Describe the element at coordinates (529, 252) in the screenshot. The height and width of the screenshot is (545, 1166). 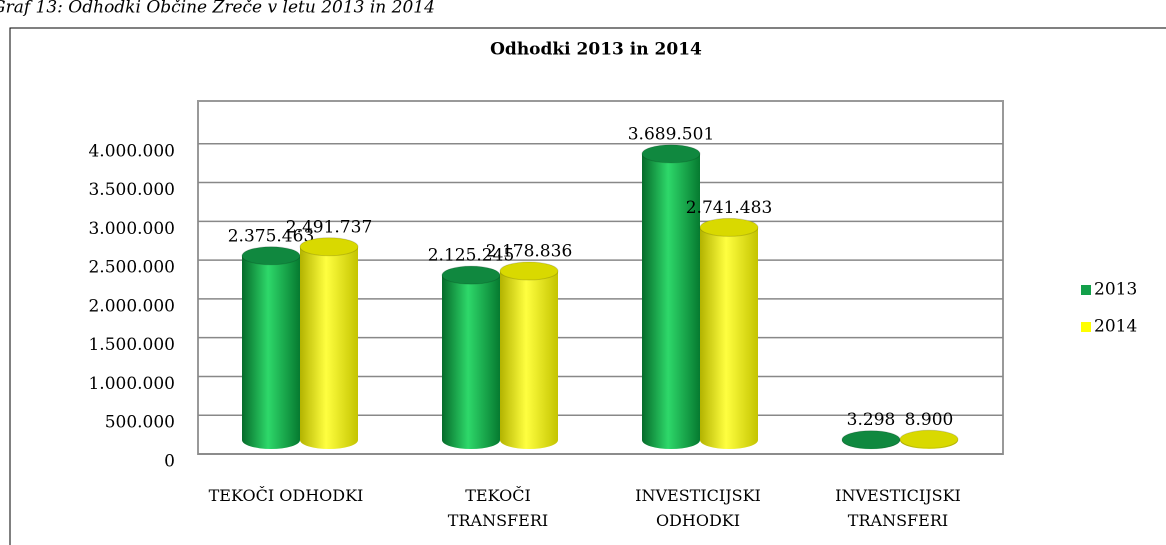
I see `value-label: 2.178.836` at that location.